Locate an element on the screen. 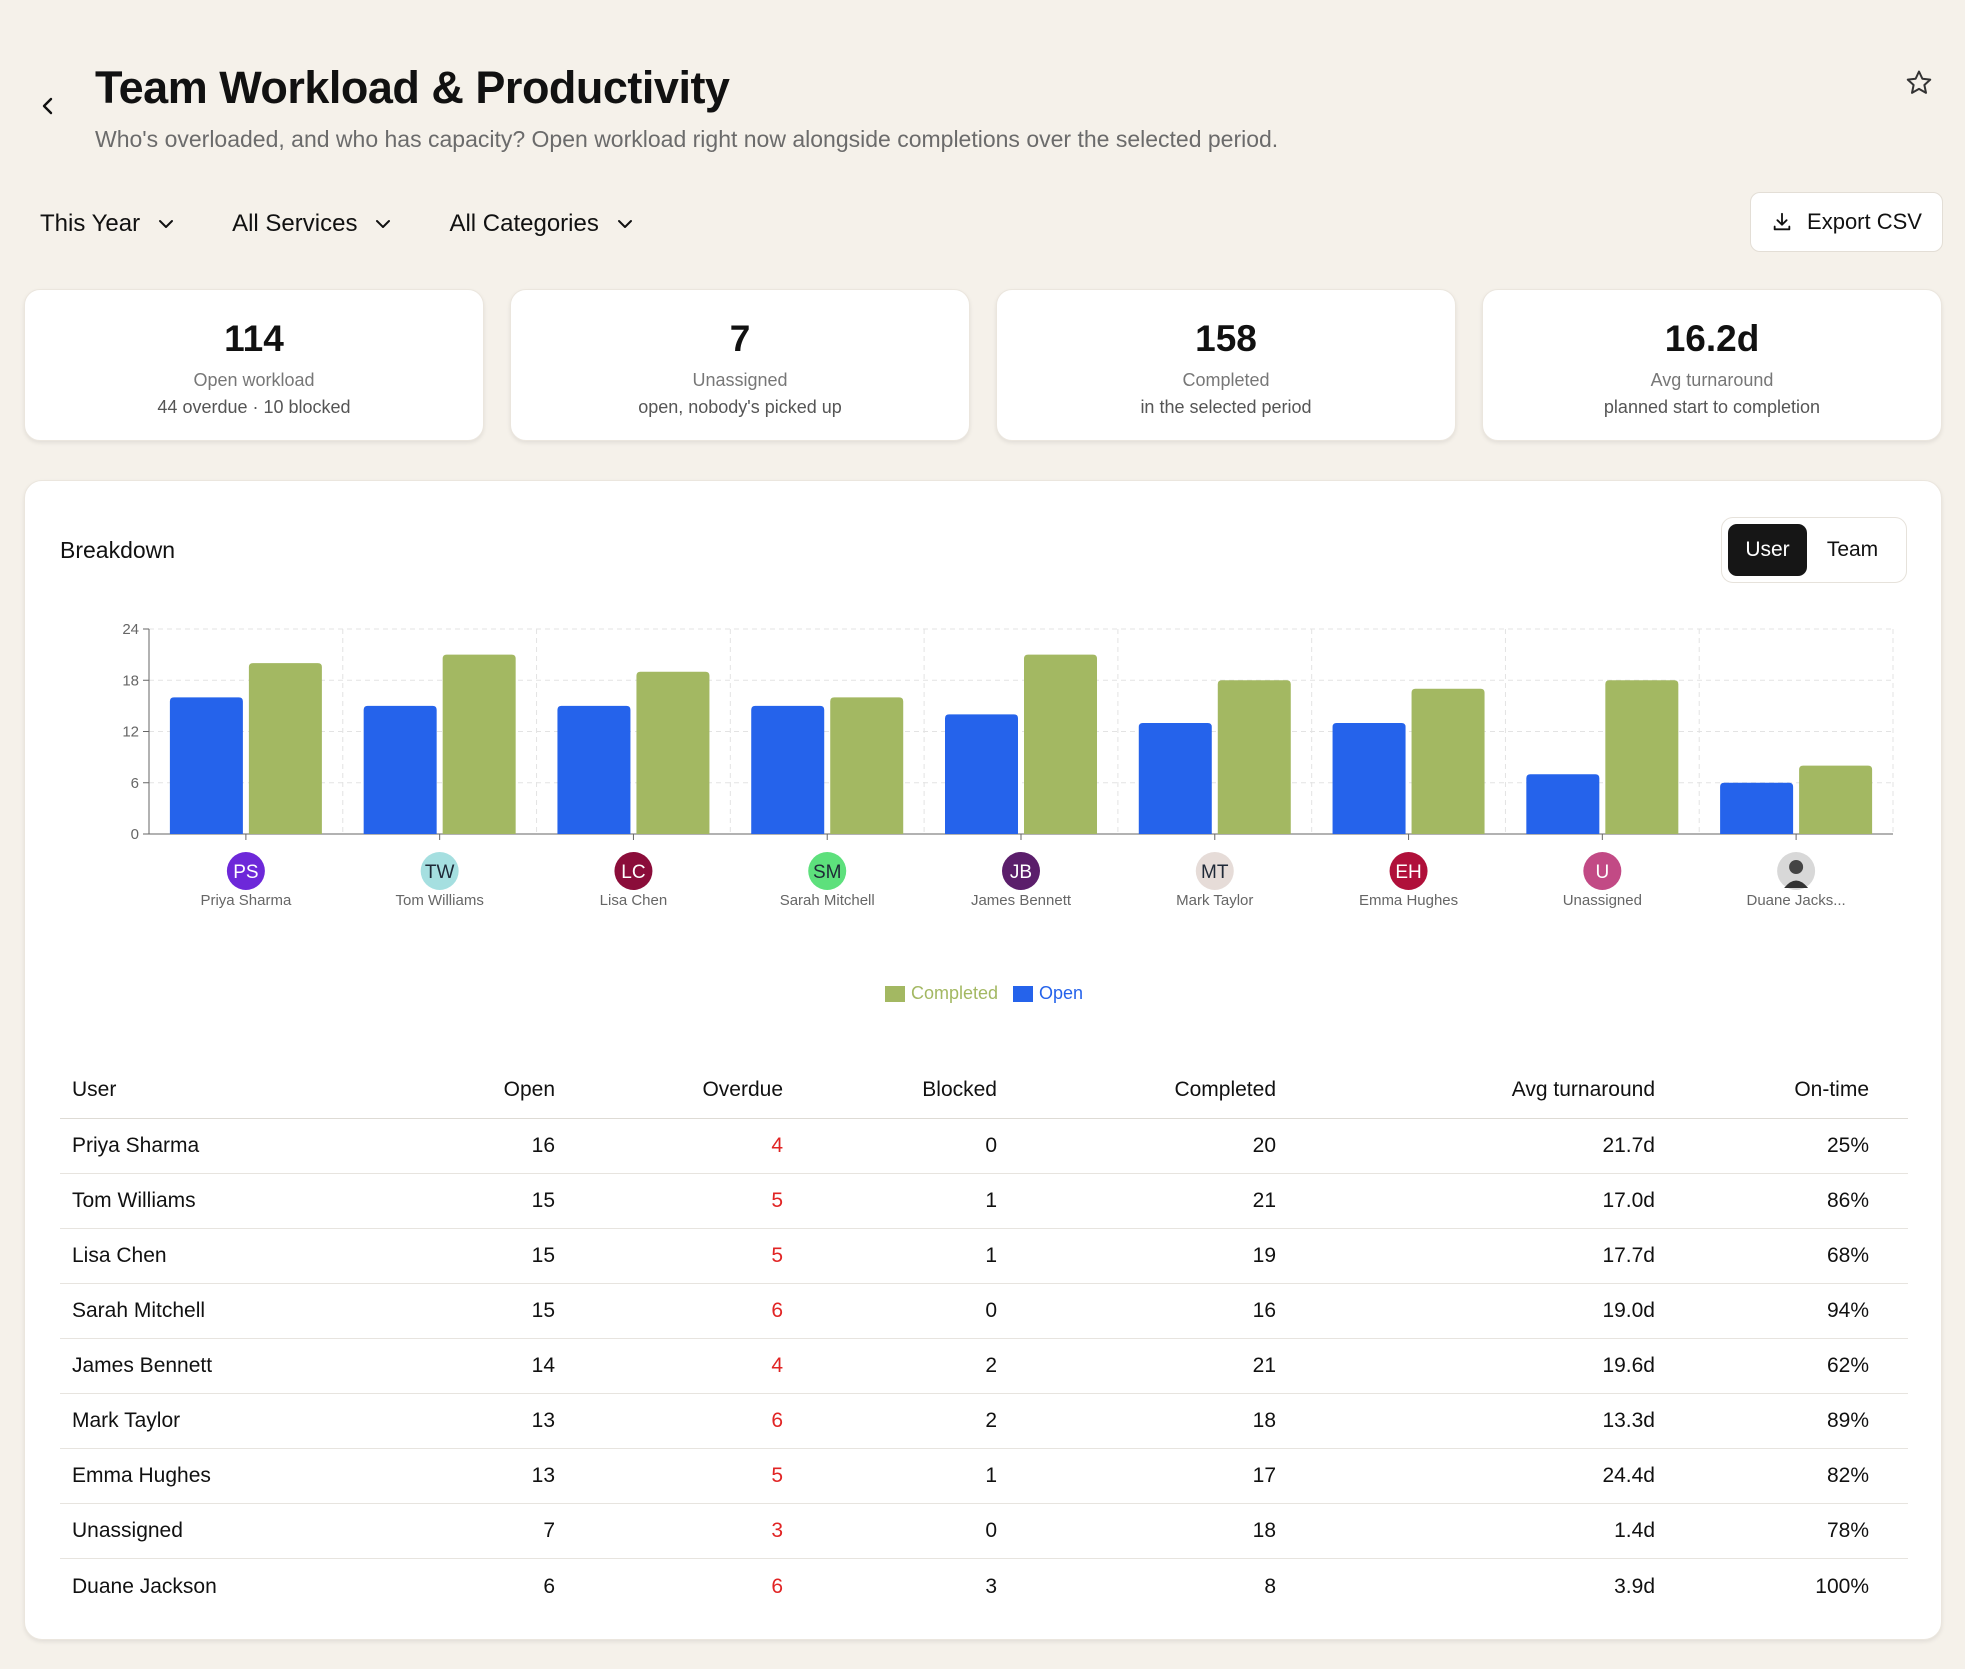 This screenshot has width=1965, height=1669. back-button is located at coordinates (48, 108).